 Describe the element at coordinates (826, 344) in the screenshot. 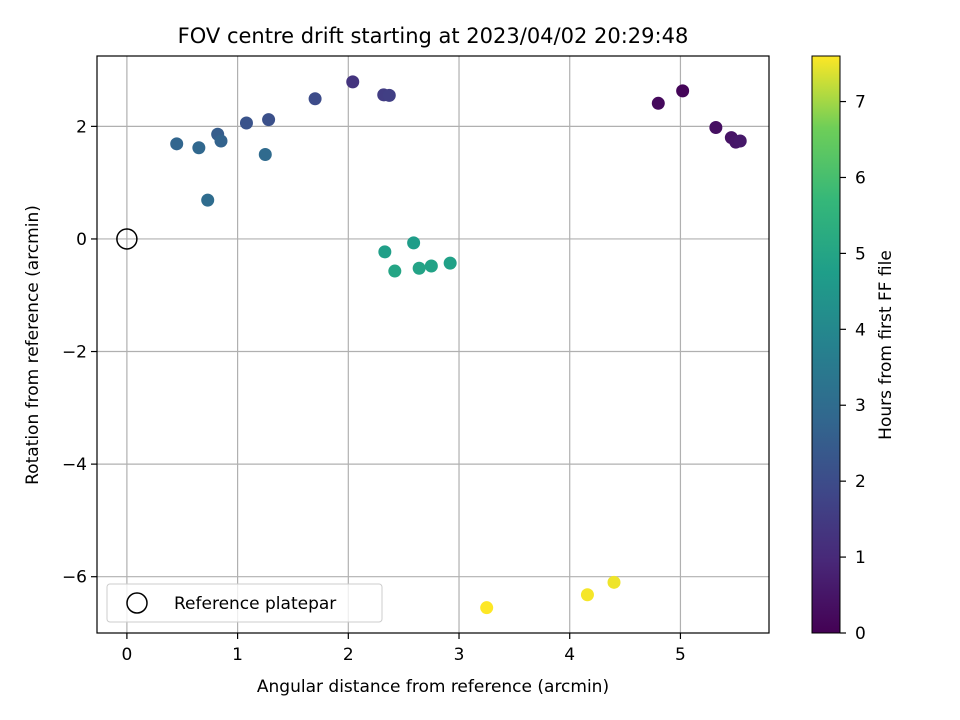

I see `colorbar-gradient` at that location.